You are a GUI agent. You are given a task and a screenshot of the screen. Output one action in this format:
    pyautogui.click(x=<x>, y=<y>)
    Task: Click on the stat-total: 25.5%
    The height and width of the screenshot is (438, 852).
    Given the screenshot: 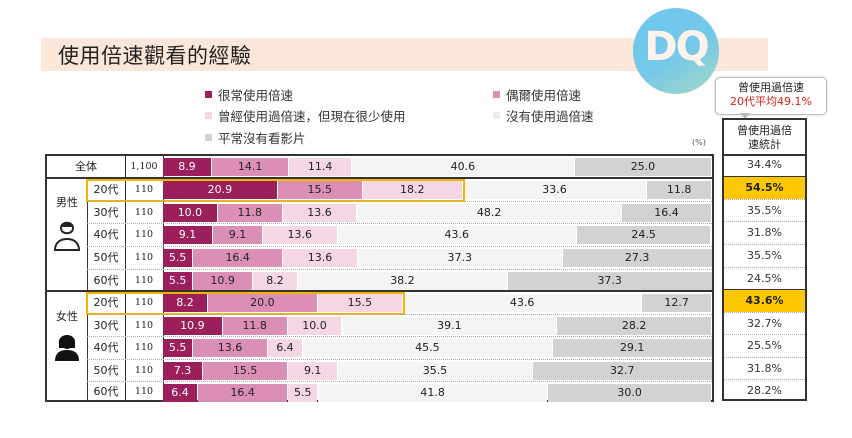 What is the action you would take?
    pyautogui.click(x=764, y=345)
    